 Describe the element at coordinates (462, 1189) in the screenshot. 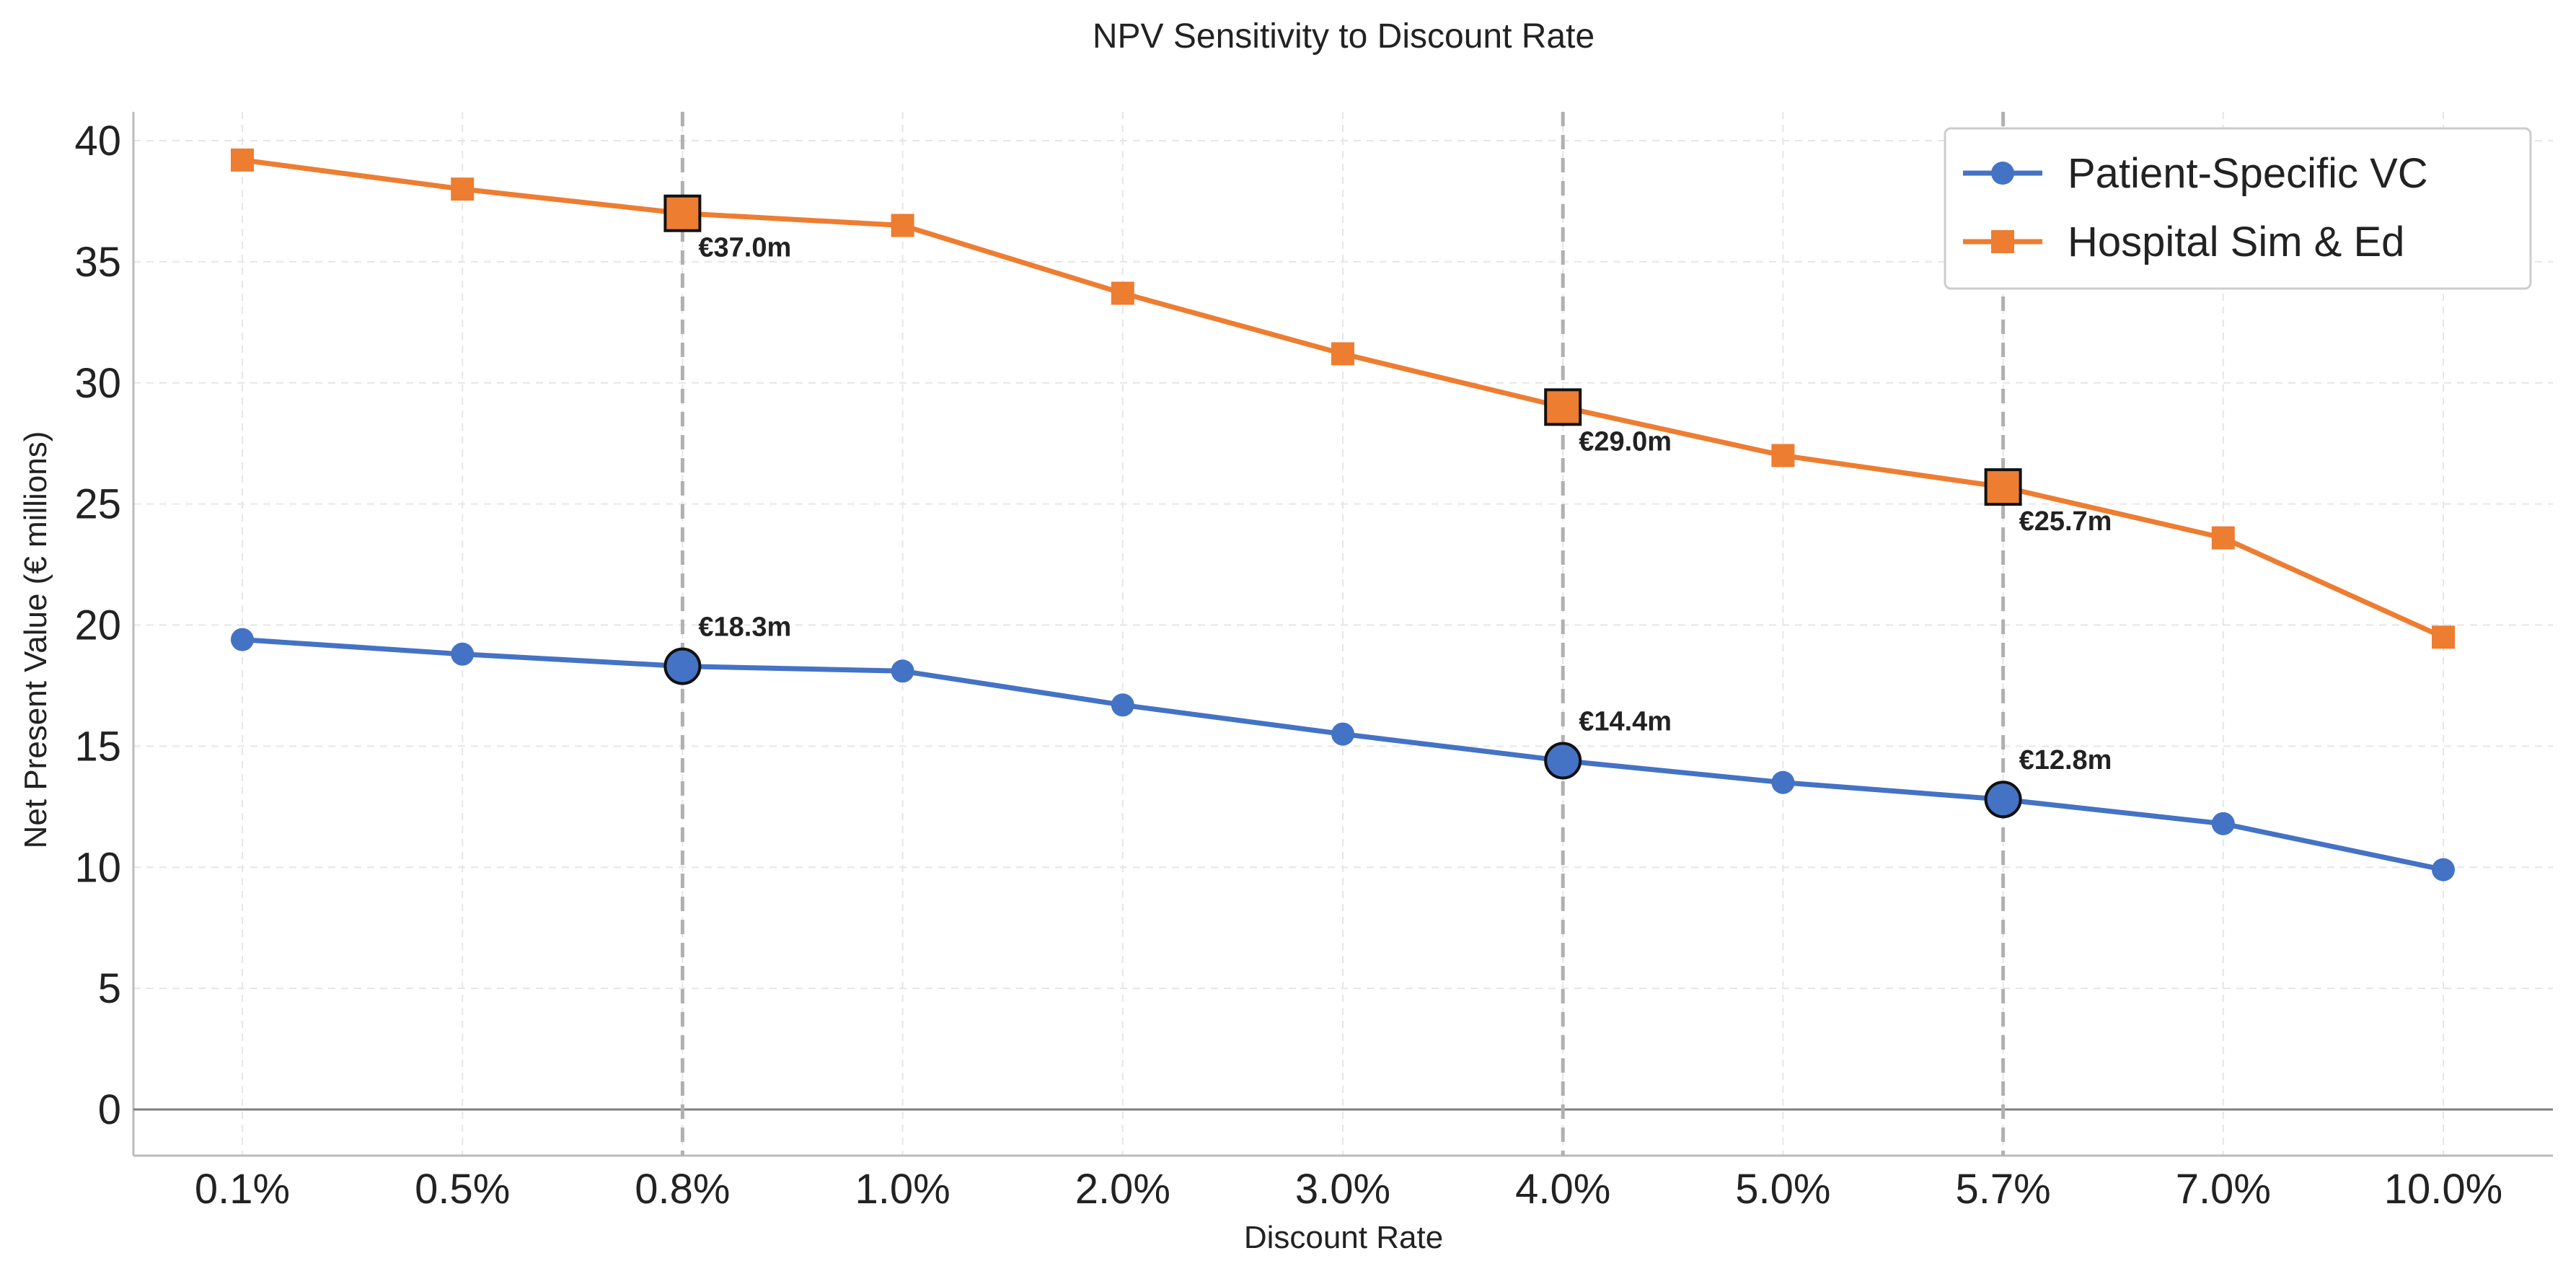

I see `x-tick-label: 0.5%` at that location.